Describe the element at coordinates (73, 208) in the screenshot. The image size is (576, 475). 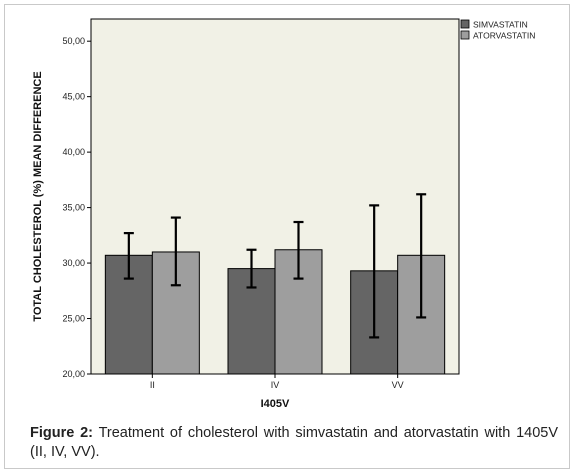
I see `y-tick-label: 35,00` at that location.